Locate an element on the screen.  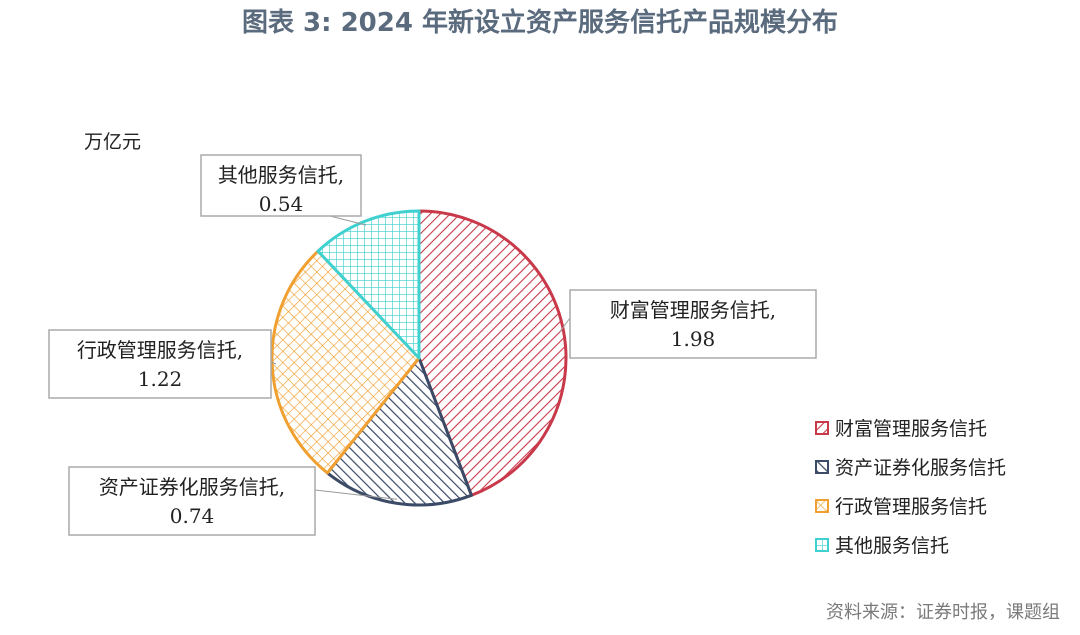
legend-label-1: 资产证券化服务信托 is located at coordinates (921, 468).